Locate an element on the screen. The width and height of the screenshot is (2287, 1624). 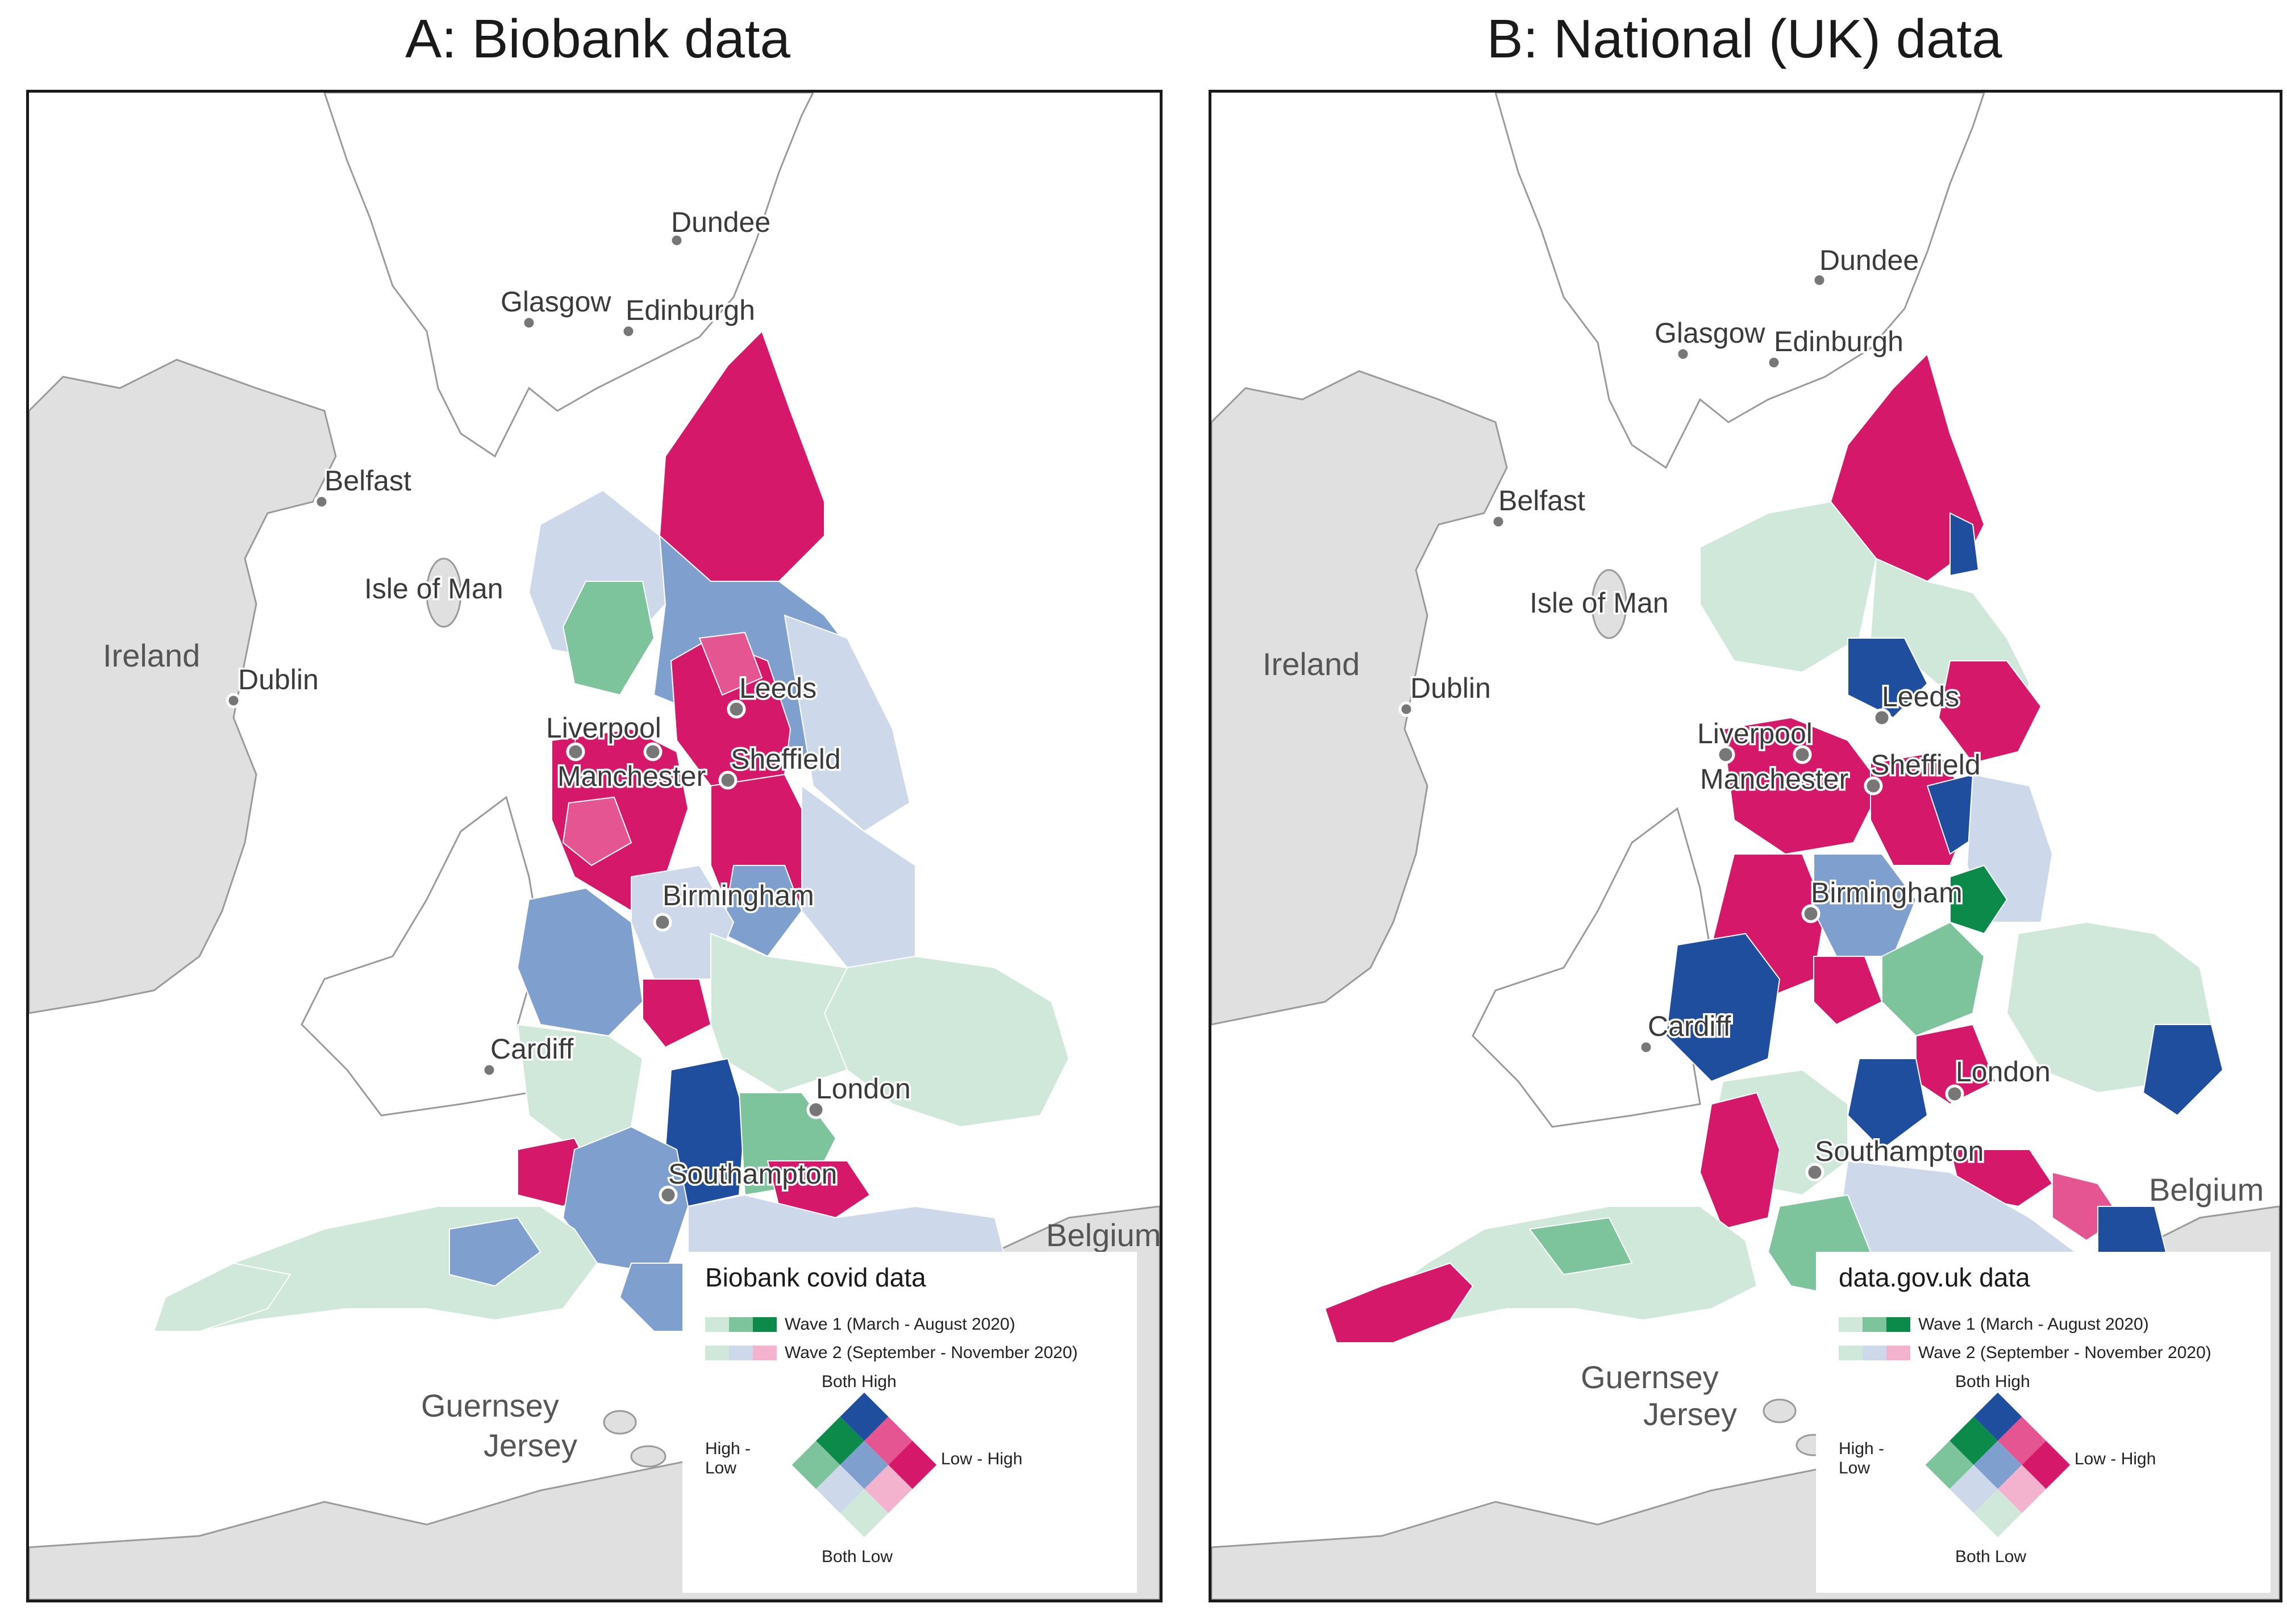
liverpool-dot is located at coordinates (575, 751).